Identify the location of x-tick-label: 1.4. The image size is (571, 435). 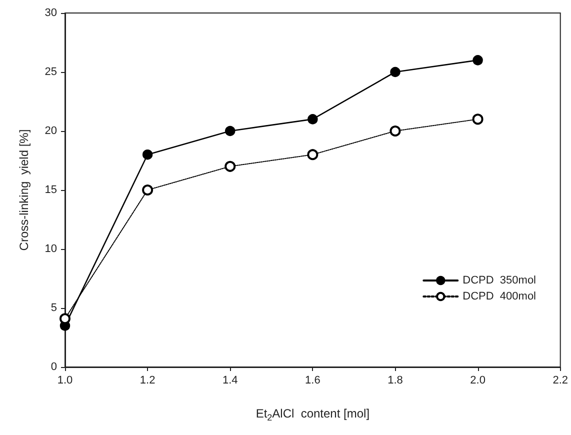
(230, 380).